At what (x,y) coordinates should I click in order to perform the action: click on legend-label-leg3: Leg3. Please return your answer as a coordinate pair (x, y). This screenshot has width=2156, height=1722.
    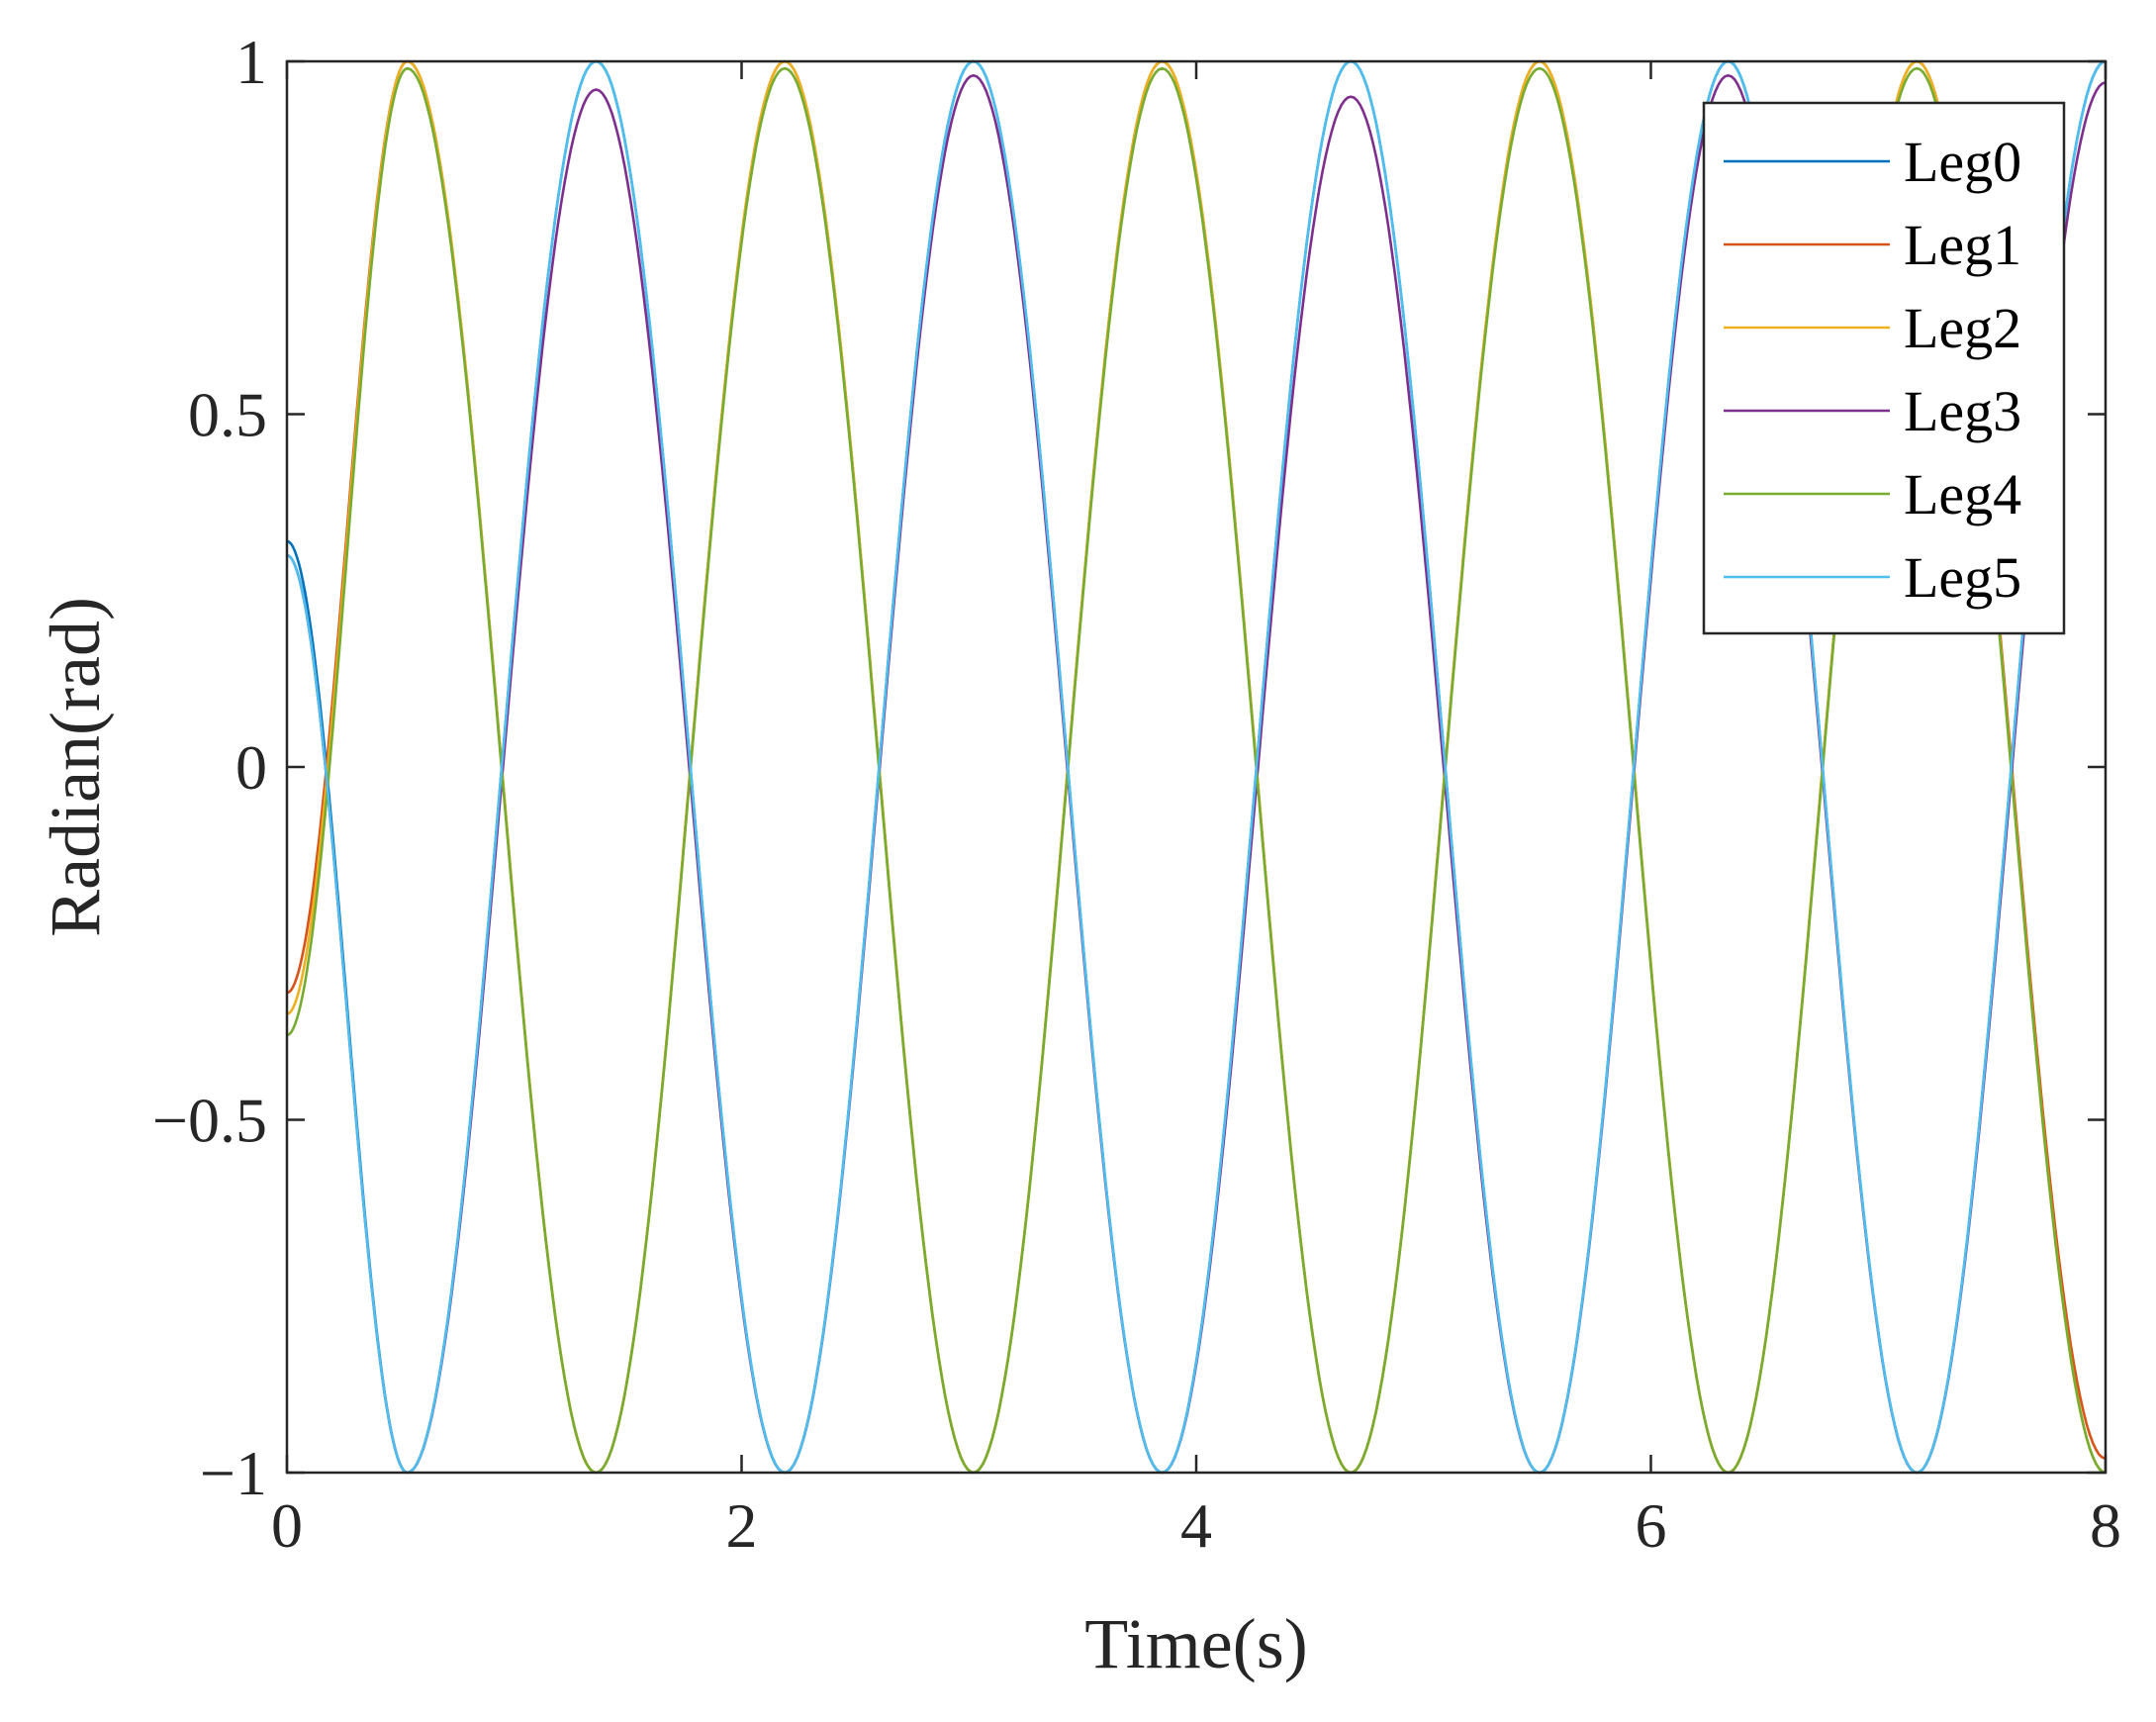
    Looking at the image, I should click on (1962, 411).